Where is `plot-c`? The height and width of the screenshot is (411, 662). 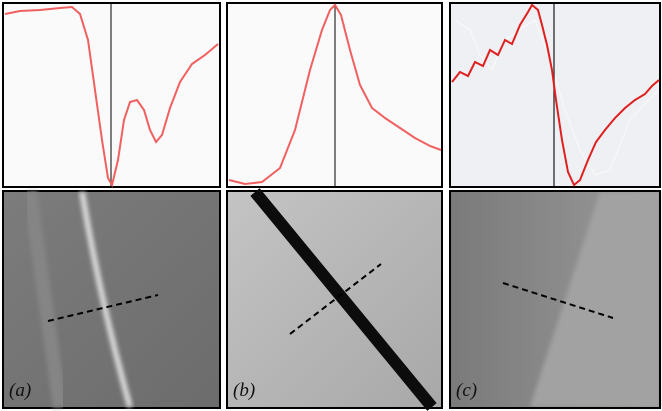
plot-c is located at coordinates (555, 95).